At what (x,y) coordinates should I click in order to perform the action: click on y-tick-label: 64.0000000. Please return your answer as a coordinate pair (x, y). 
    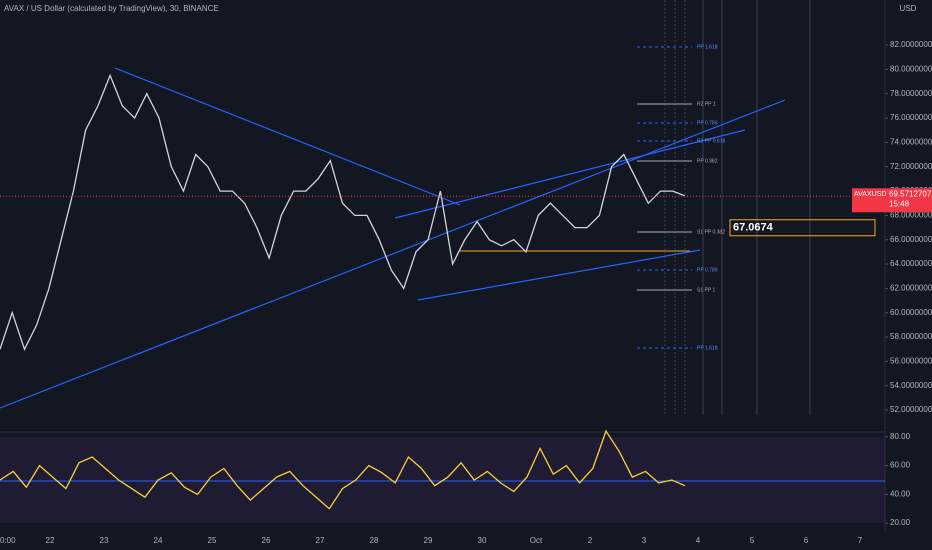
    Looking at the image, I should click on (911, 263).